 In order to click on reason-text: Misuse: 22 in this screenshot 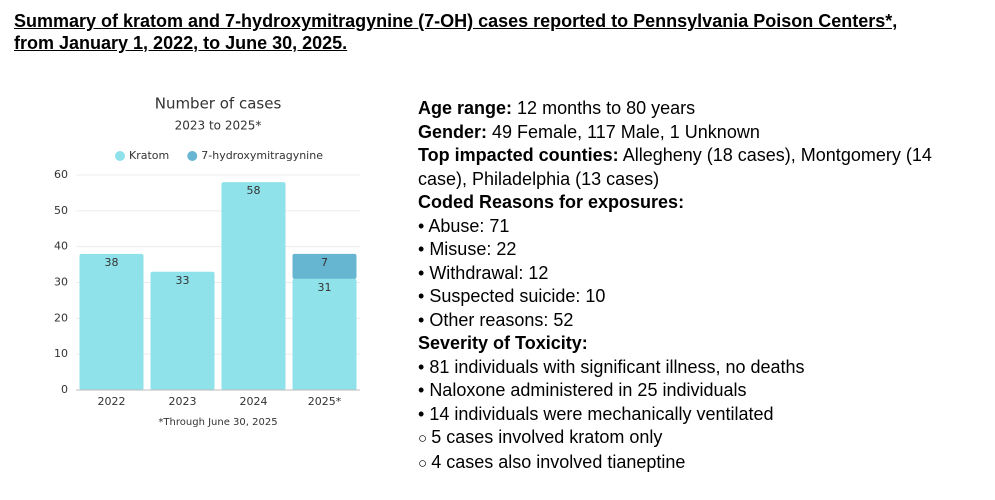, I will do `click(473, 249)`.